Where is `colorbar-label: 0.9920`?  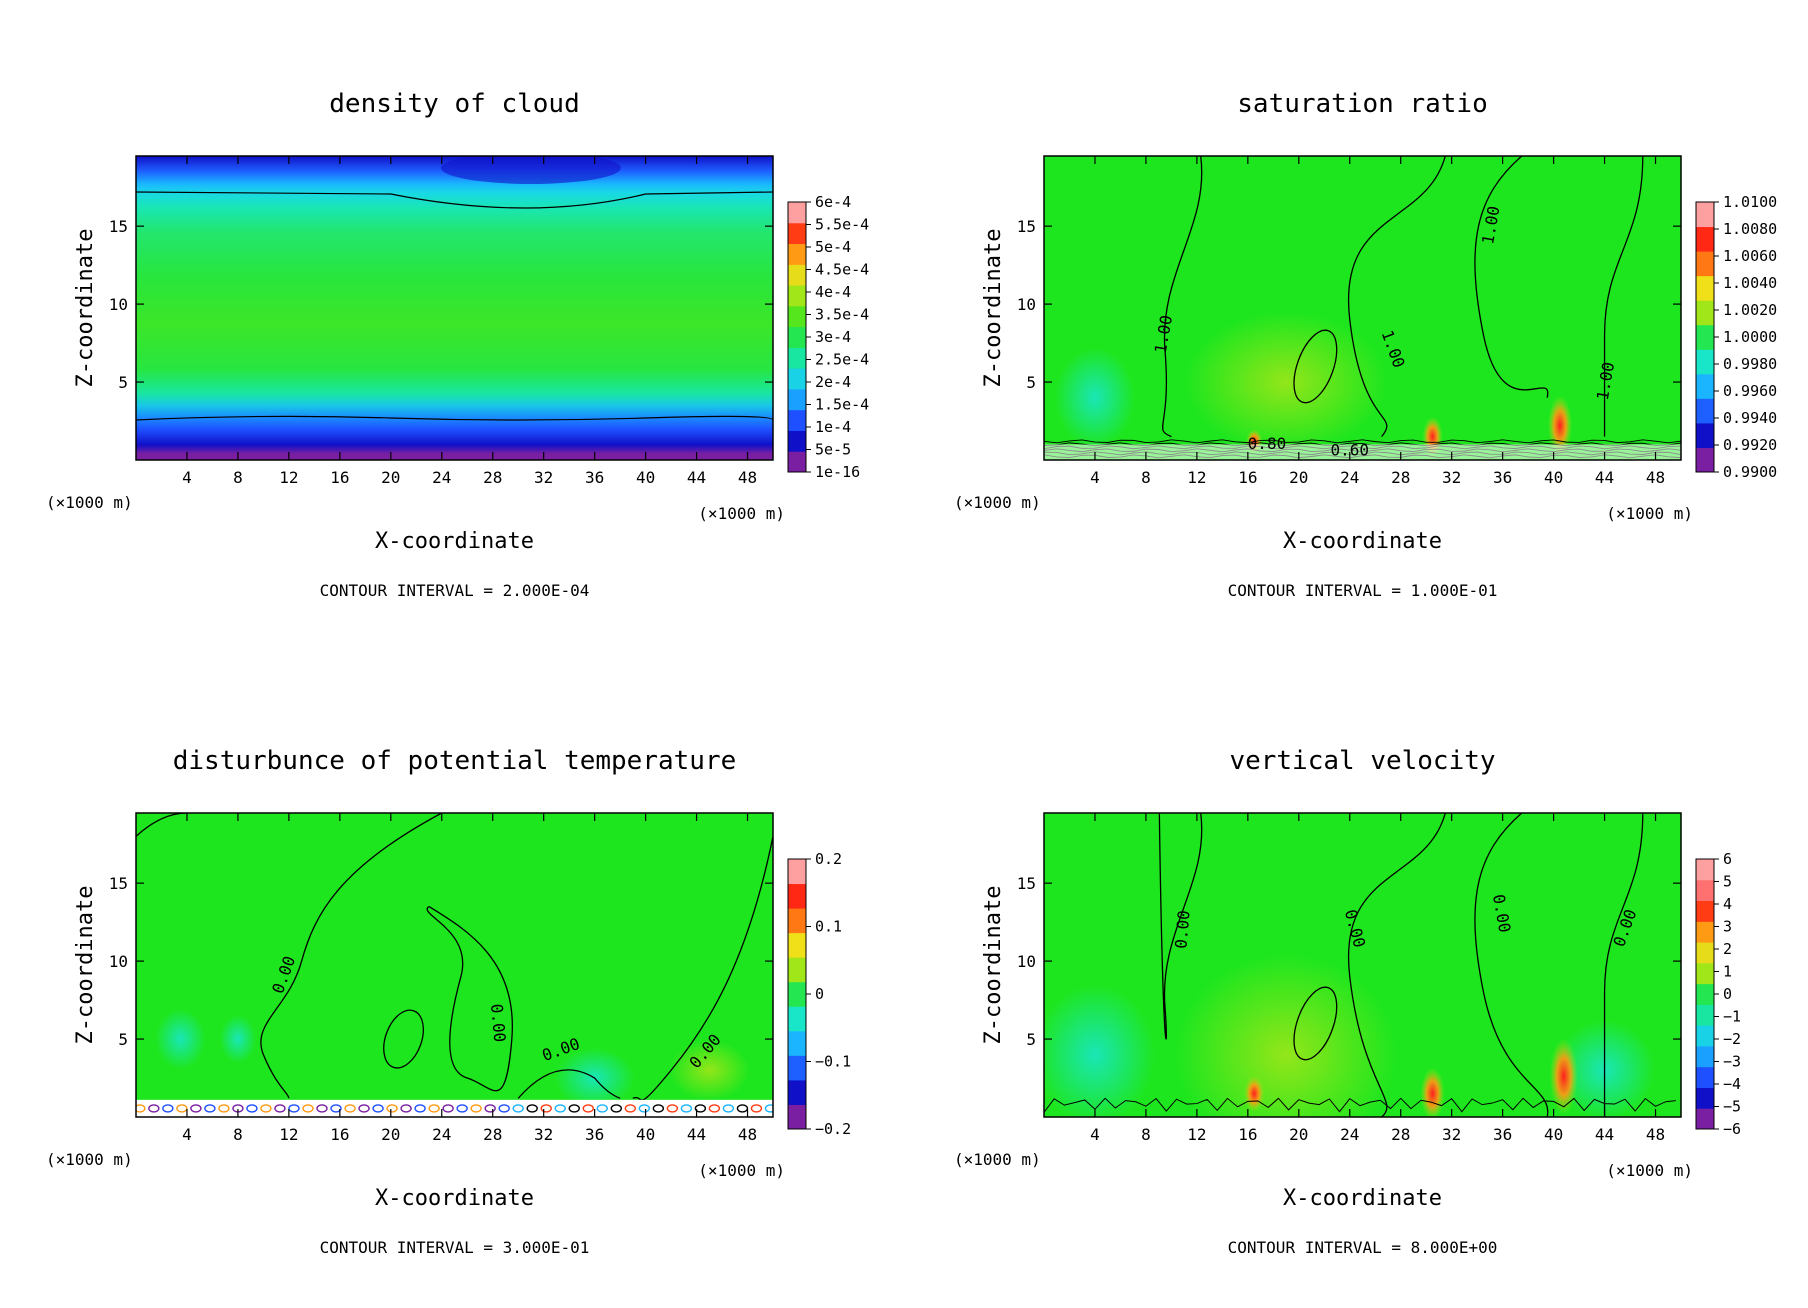 colorbar-label: 0.9920 is located at coordinates (1750, 445).